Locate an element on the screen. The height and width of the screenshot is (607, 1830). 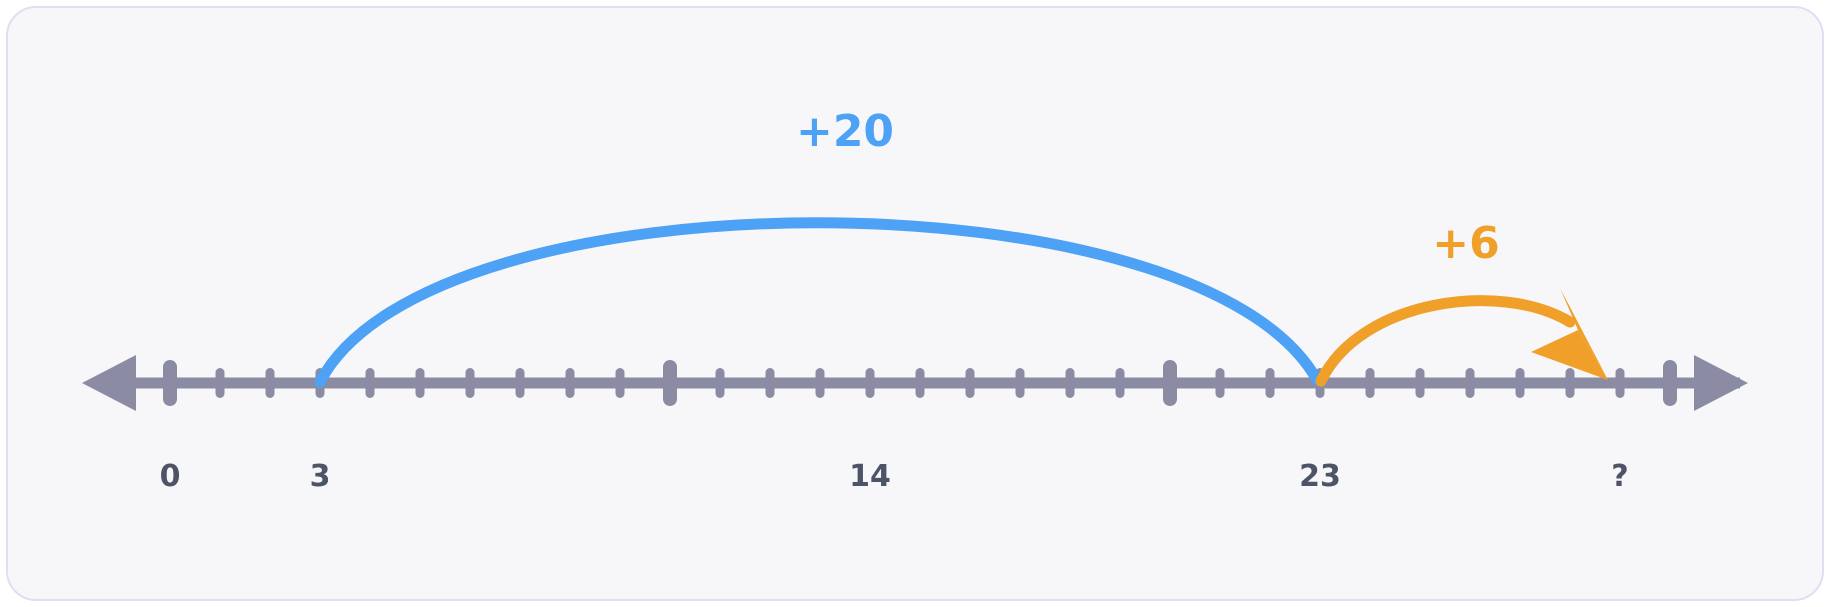
tick-3-label: 3 is located at coordinates (320, 476).